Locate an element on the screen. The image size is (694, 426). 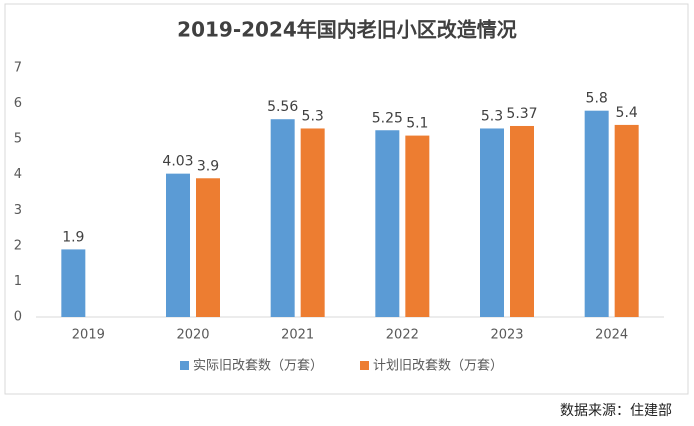
source-note: 数据来源：住建部 is located at coordinates (616, 411).